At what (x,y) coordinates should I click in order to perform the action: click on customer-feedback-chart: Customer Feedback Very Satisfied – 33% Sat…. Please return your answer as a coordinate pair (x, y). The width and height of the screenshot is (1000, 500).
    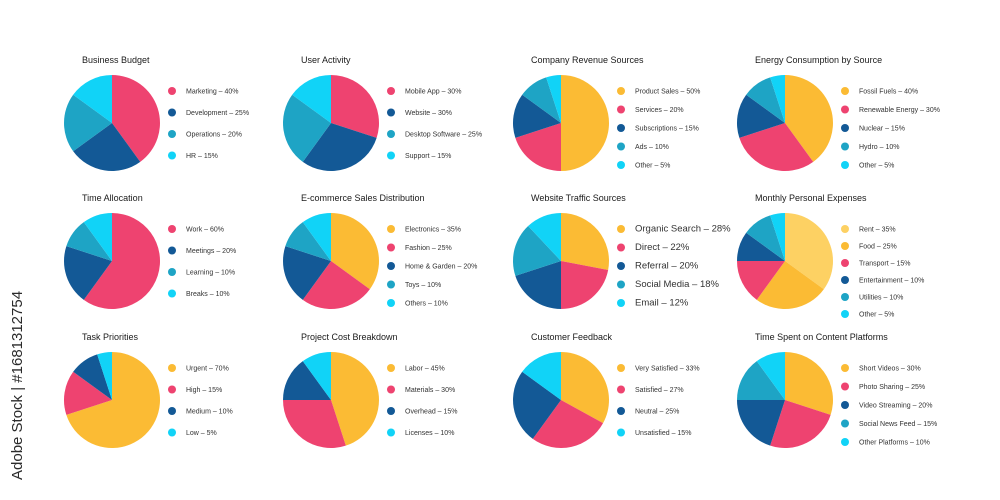
    Looking at the image, I should click on (606, 390).